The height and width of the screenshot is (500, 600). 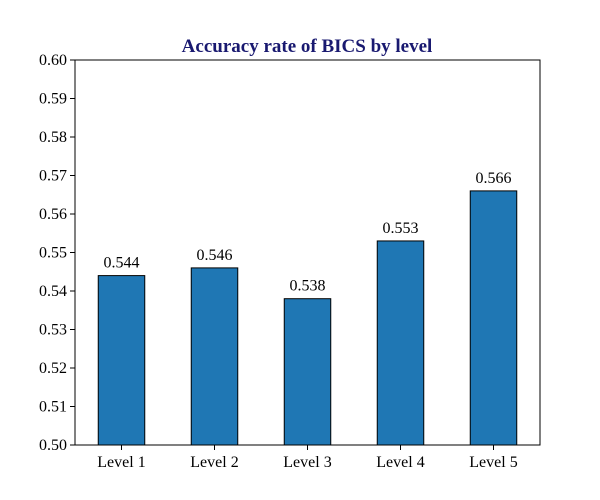 What do you see at coordinates (53, 445) in the screenshot?
I see `y-tick-label: 0.50` at bounding box center [53, 445].